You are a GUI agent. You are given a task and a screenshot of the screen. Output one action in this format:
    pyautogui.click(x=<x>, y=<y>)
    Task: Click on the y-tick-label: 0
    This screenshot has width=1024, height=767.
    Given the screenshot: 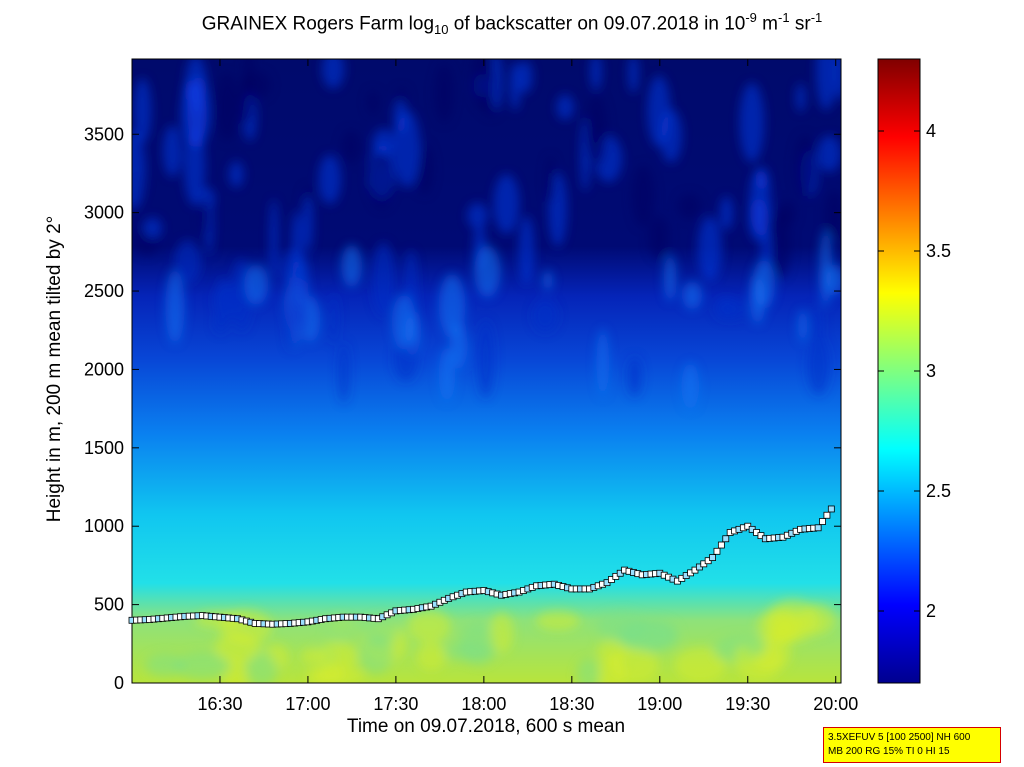 What is the action you would take?
    pyautogui.click(x=119, y=683)
    